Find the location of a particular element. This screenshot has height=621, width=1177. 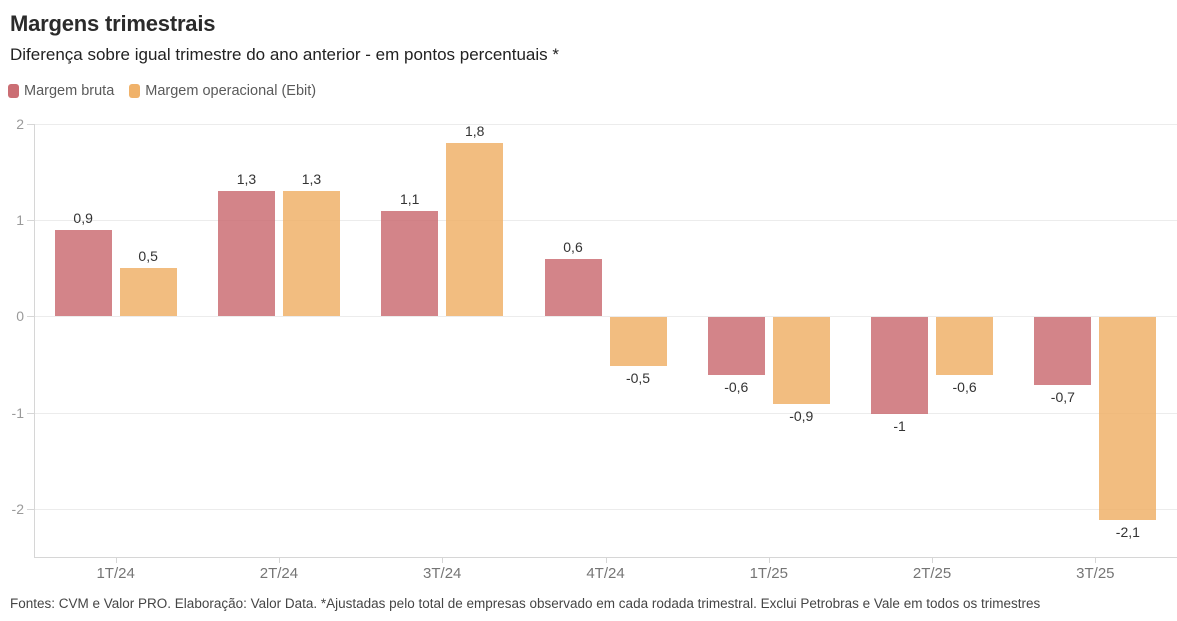

y-axis-label: 0 is located at coordinates (20, 316).